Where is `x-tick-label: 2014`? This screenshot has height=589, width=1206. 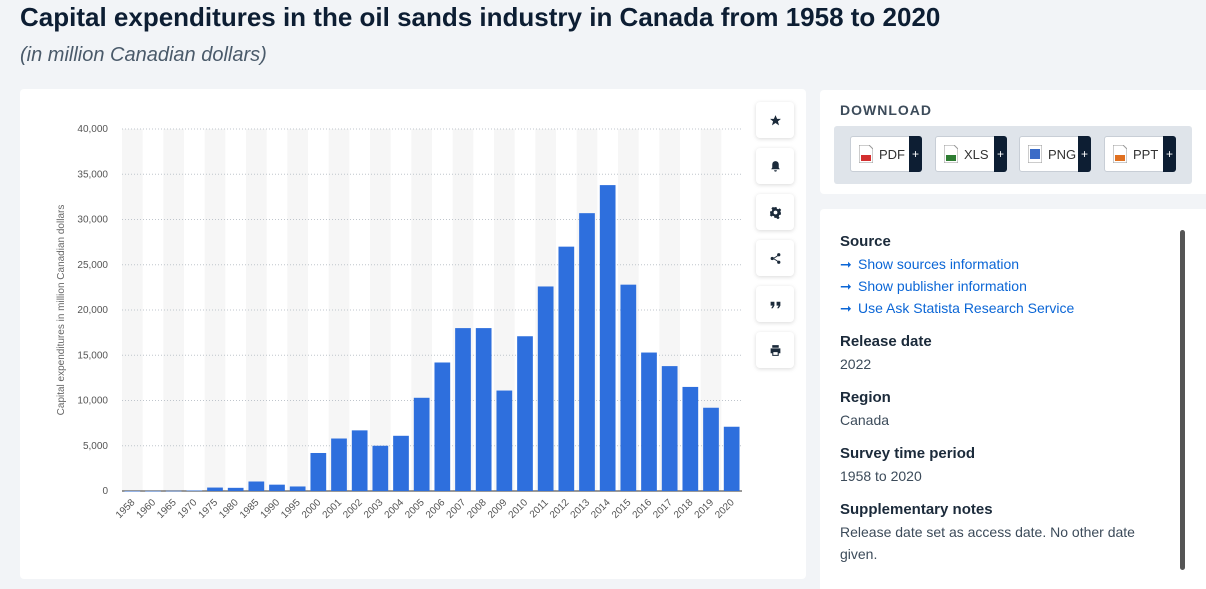 x-tick-label: 2014 is located at coordinates (601, 509).